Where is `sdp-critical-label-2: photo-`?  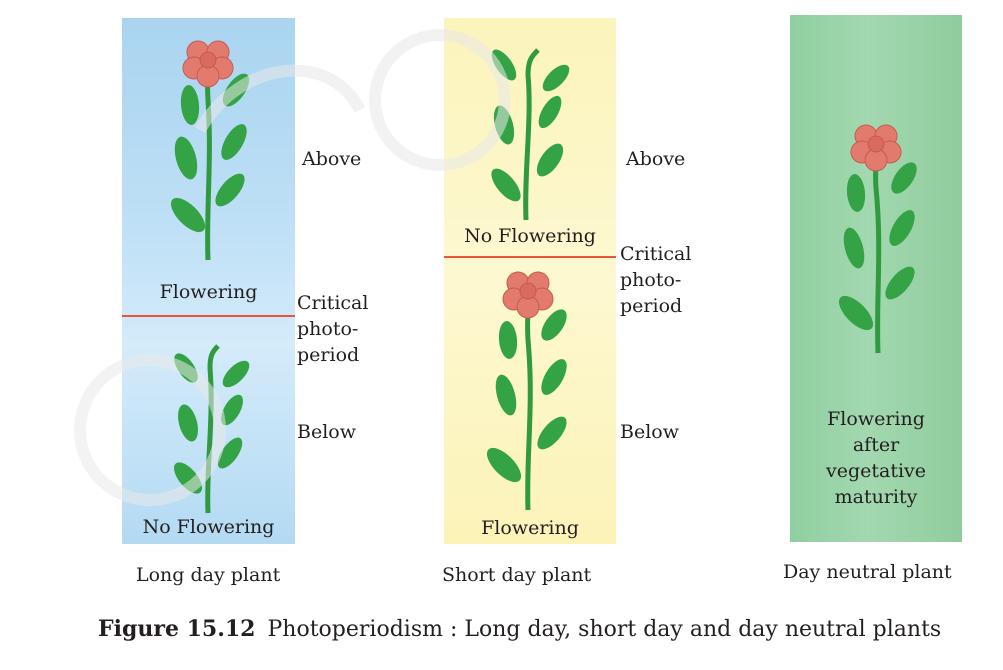 sdp-critical-label-2: photo- is located at coordinates (651, 280).